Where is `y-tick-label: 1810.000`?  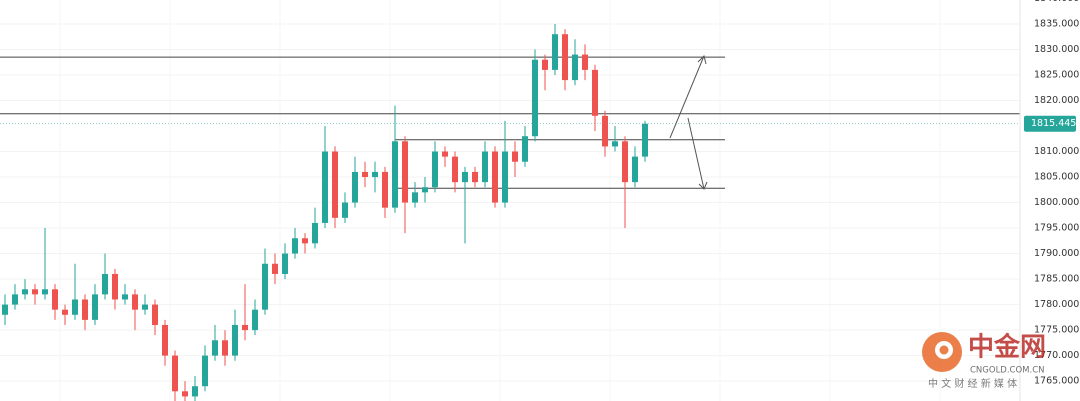
y-tick-label: 1810.000 is located at coordinates (1056, 151).